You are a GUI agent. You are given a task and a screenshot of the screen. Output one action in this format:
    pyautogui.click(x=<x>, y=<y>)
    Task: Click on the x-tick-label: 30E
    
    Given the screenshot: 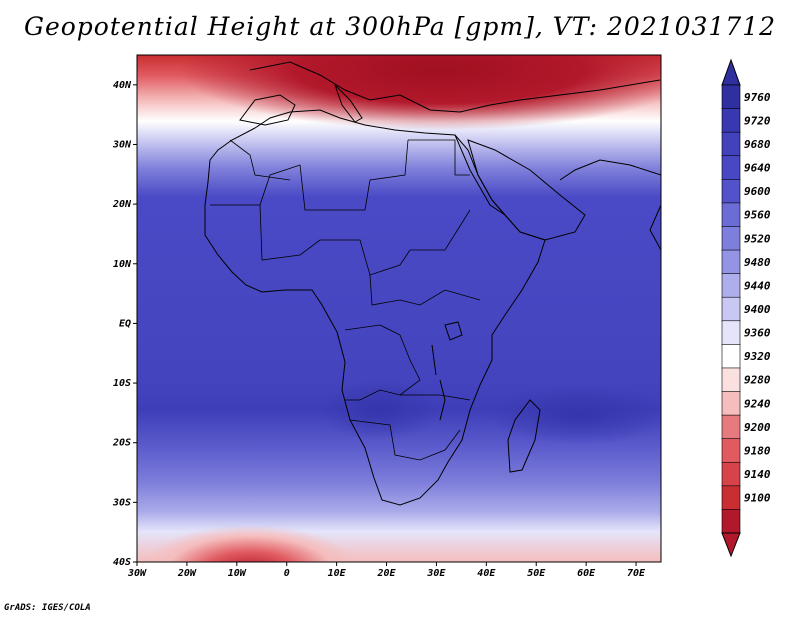 What is the action you would take?
    pyautogui.click(x=436, y=573)
    